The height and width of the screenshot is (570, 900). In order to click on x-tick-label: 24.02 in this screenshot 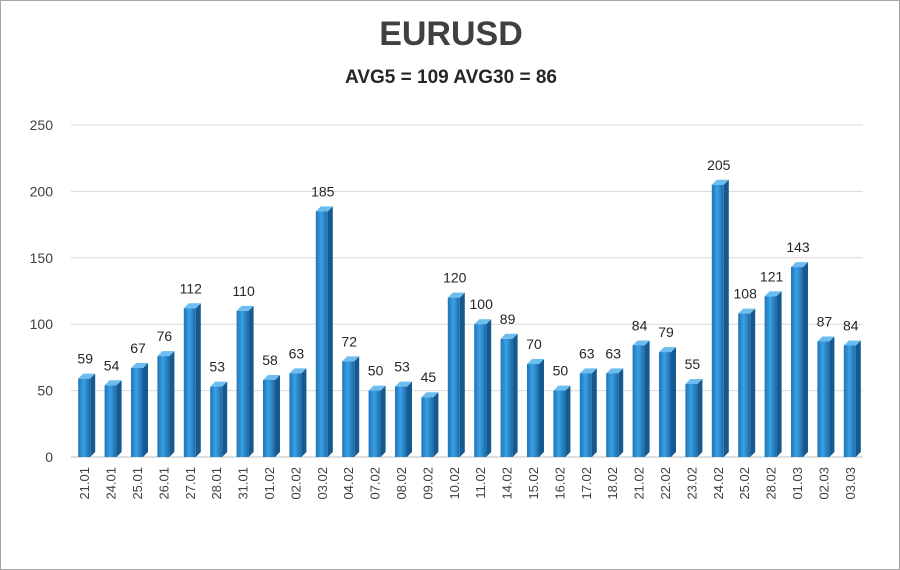, I will do `click(718, 483)`.